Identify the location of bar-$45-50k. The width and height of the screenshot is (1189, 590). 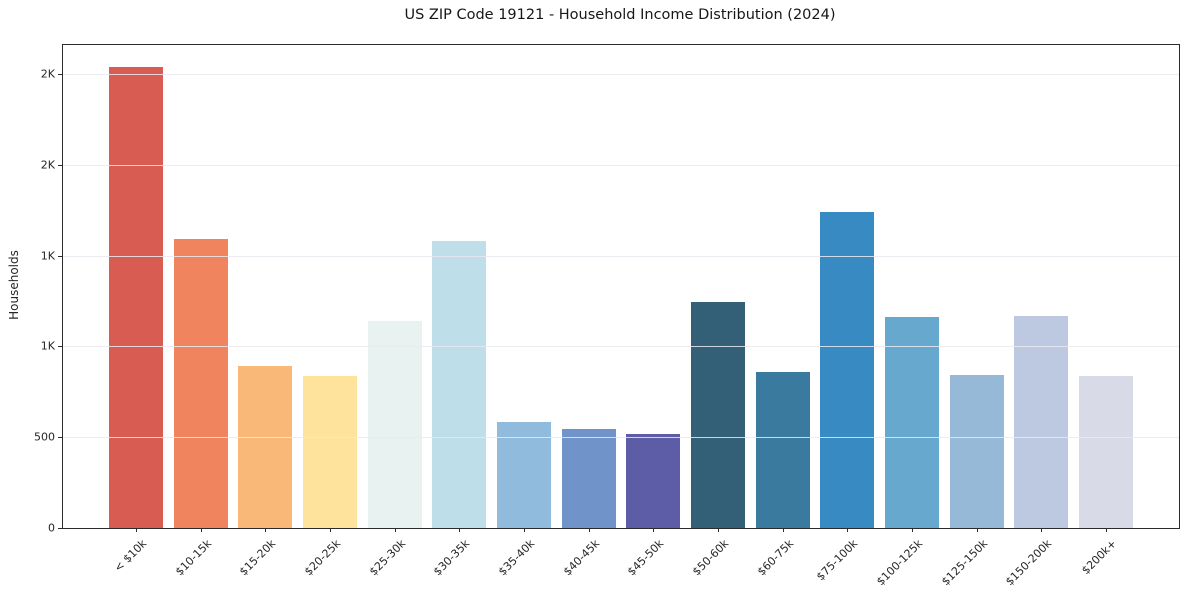
(653, 480).